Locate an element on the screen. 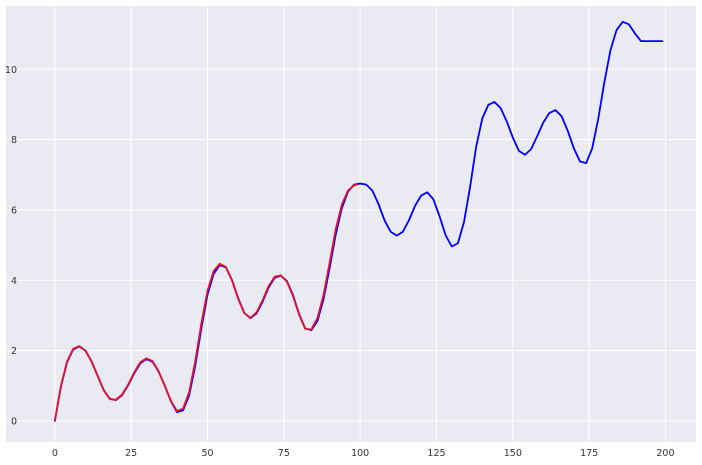 Image resolution: width=702 pixels, height=465 pixels. x-tick-label: 200 is located at coordinates (665, 453).